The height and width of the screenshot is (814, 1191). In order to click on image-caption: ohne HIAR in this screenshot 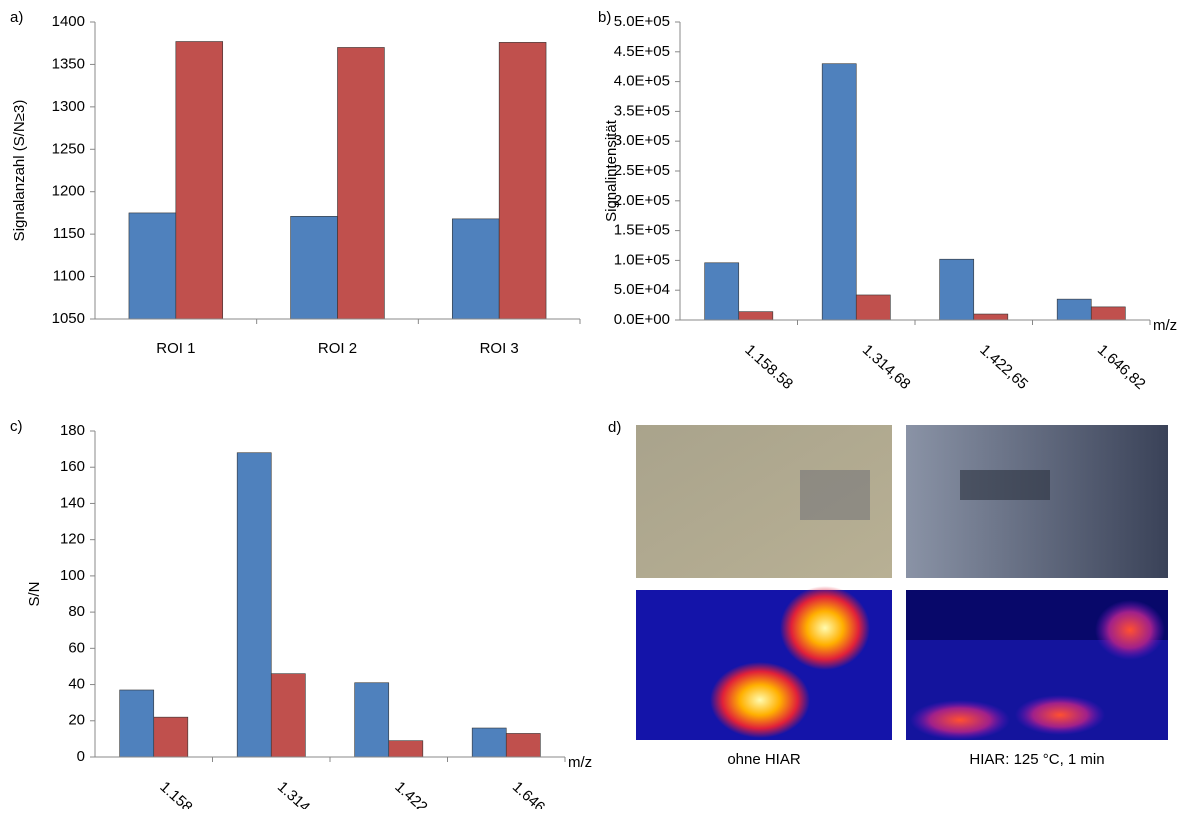, I will do `click(764, 759)`.